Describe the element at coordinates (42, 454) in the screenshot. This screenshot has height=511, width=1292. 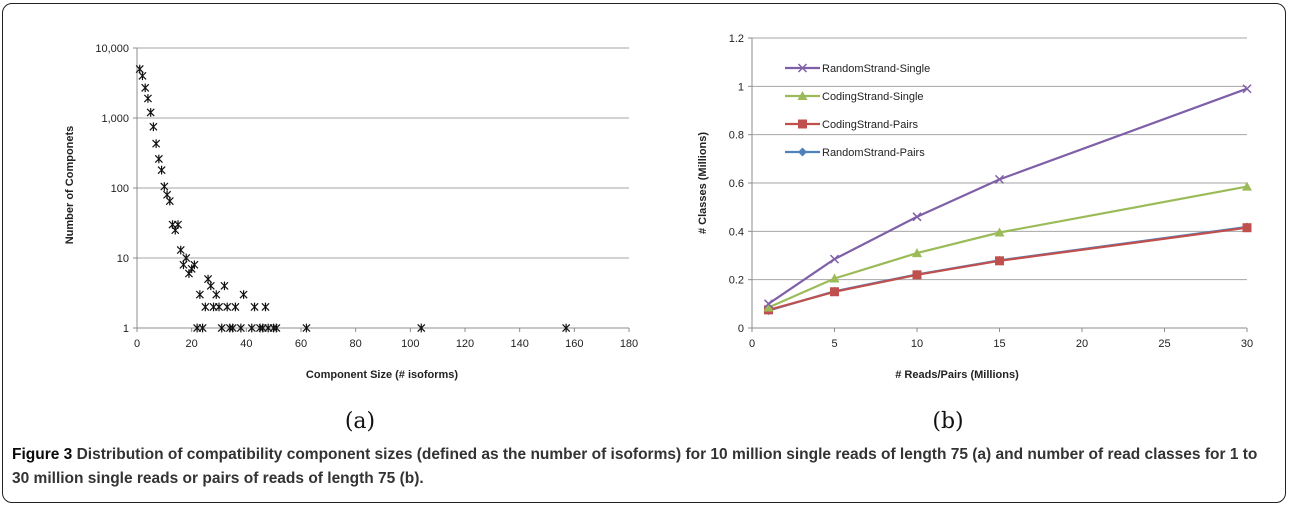
I see `caption-lead: Figure 3` at that location.